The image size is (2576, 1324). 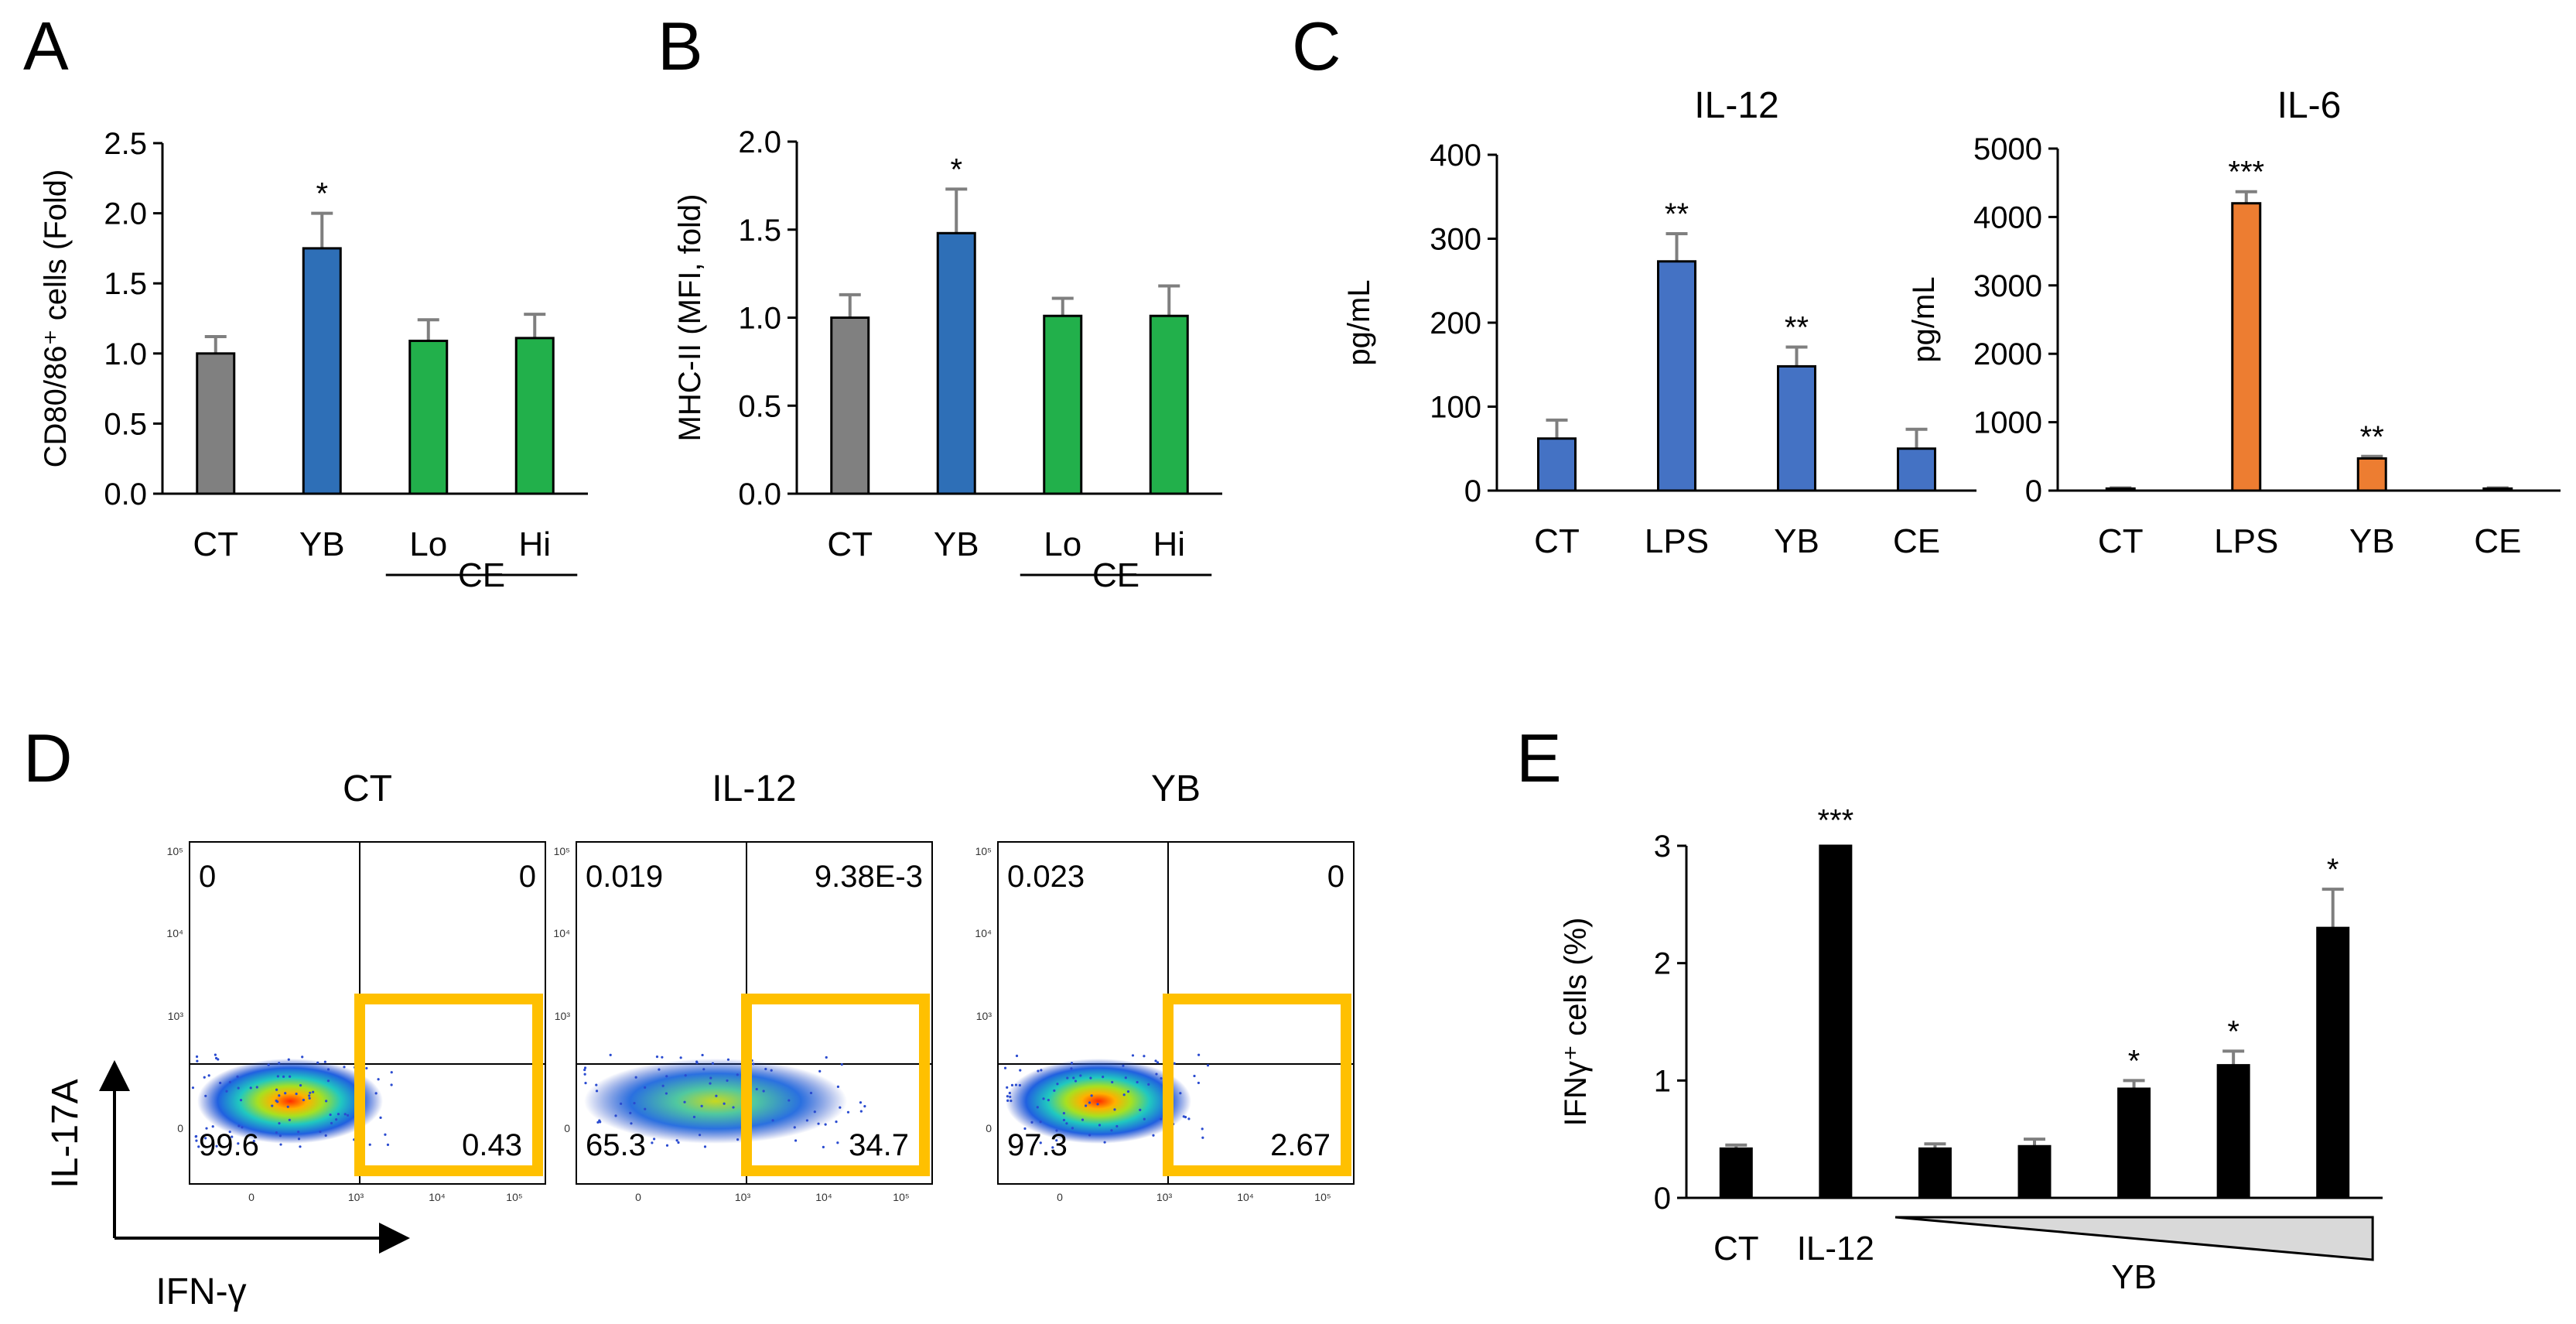 What do you see at coordinates (567, 1128) in the screenshot?
I see `flow-y-tick: 0` at bounding box center [567, 1128].